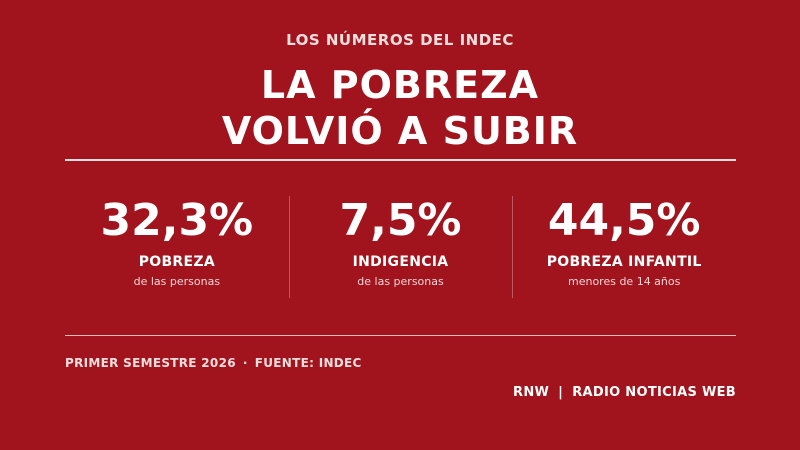 This screenshot has width=800, height=450. What do you see at coordinates (400, 131) in the screenshot?
I see `headline-line-2: VOLVIÓ A SUBIR` at bounding box center [400, 131].